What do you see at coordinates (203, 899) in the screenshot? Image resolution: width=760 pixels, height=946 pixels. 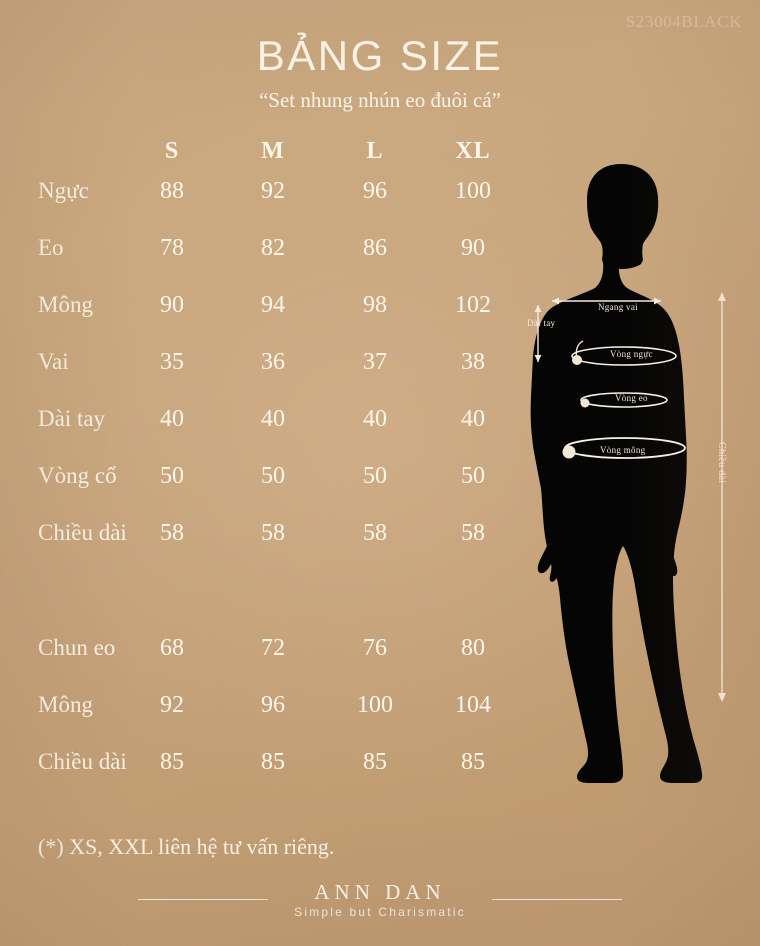 I see `footer-rule-left` at bounding box center [203, 899].